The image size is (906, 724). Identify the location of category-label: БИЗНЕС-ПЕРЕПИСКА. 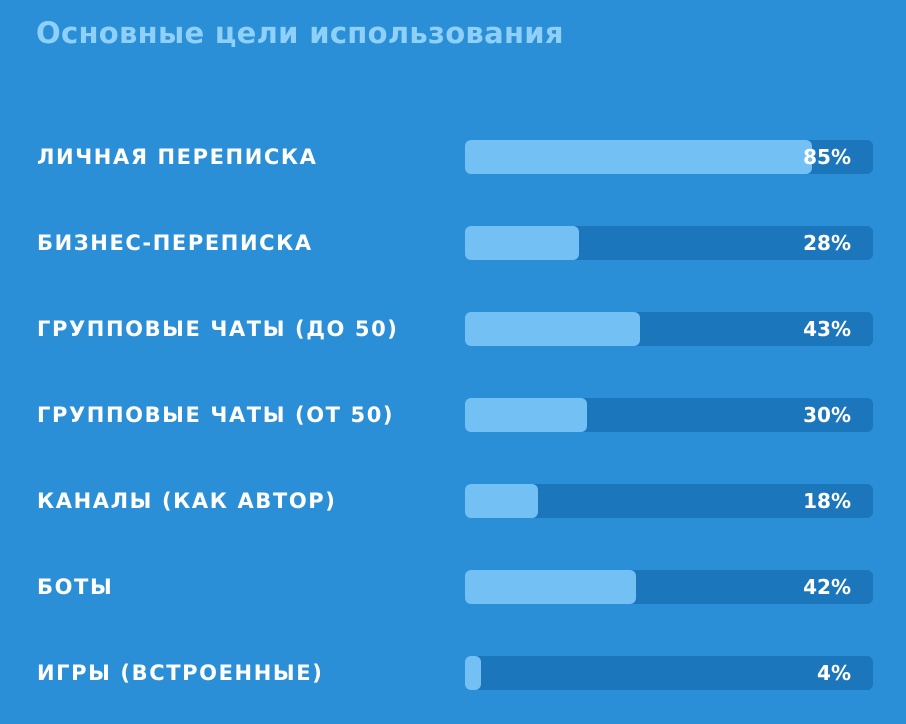
(175, 243).